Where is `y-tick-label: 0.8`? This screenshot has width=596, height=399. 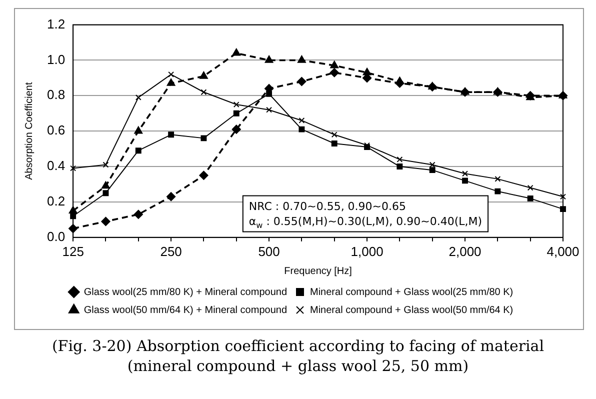 y-tick-label: 0.8 is located at coordinates (56, 94).